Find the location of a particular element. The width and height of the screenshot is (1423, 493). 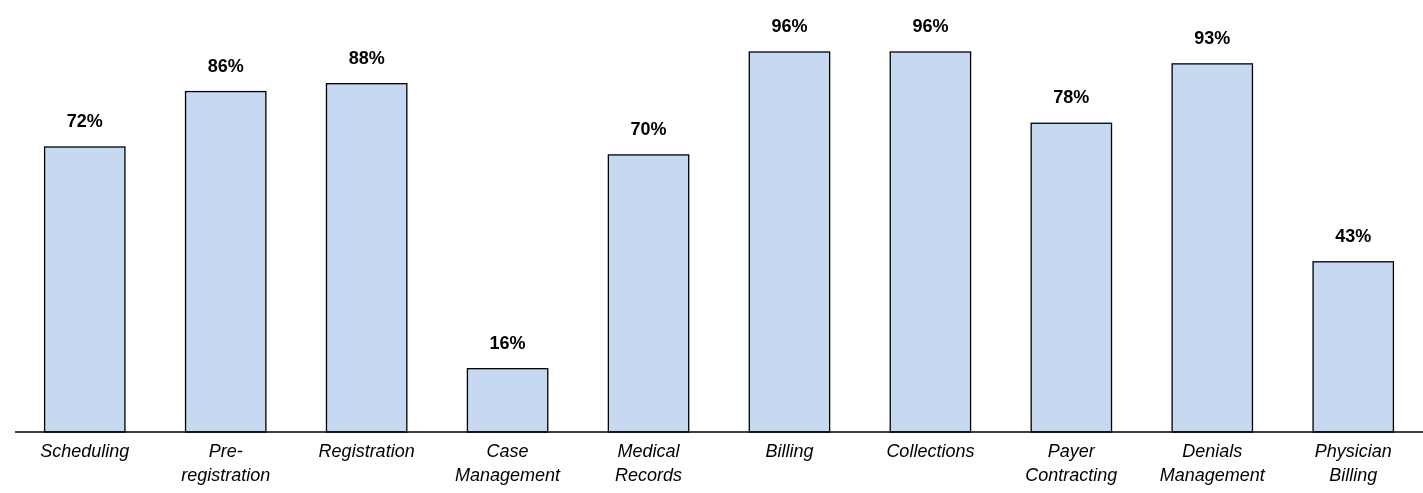

data-label: 72% is located at coordinates (84, 121).